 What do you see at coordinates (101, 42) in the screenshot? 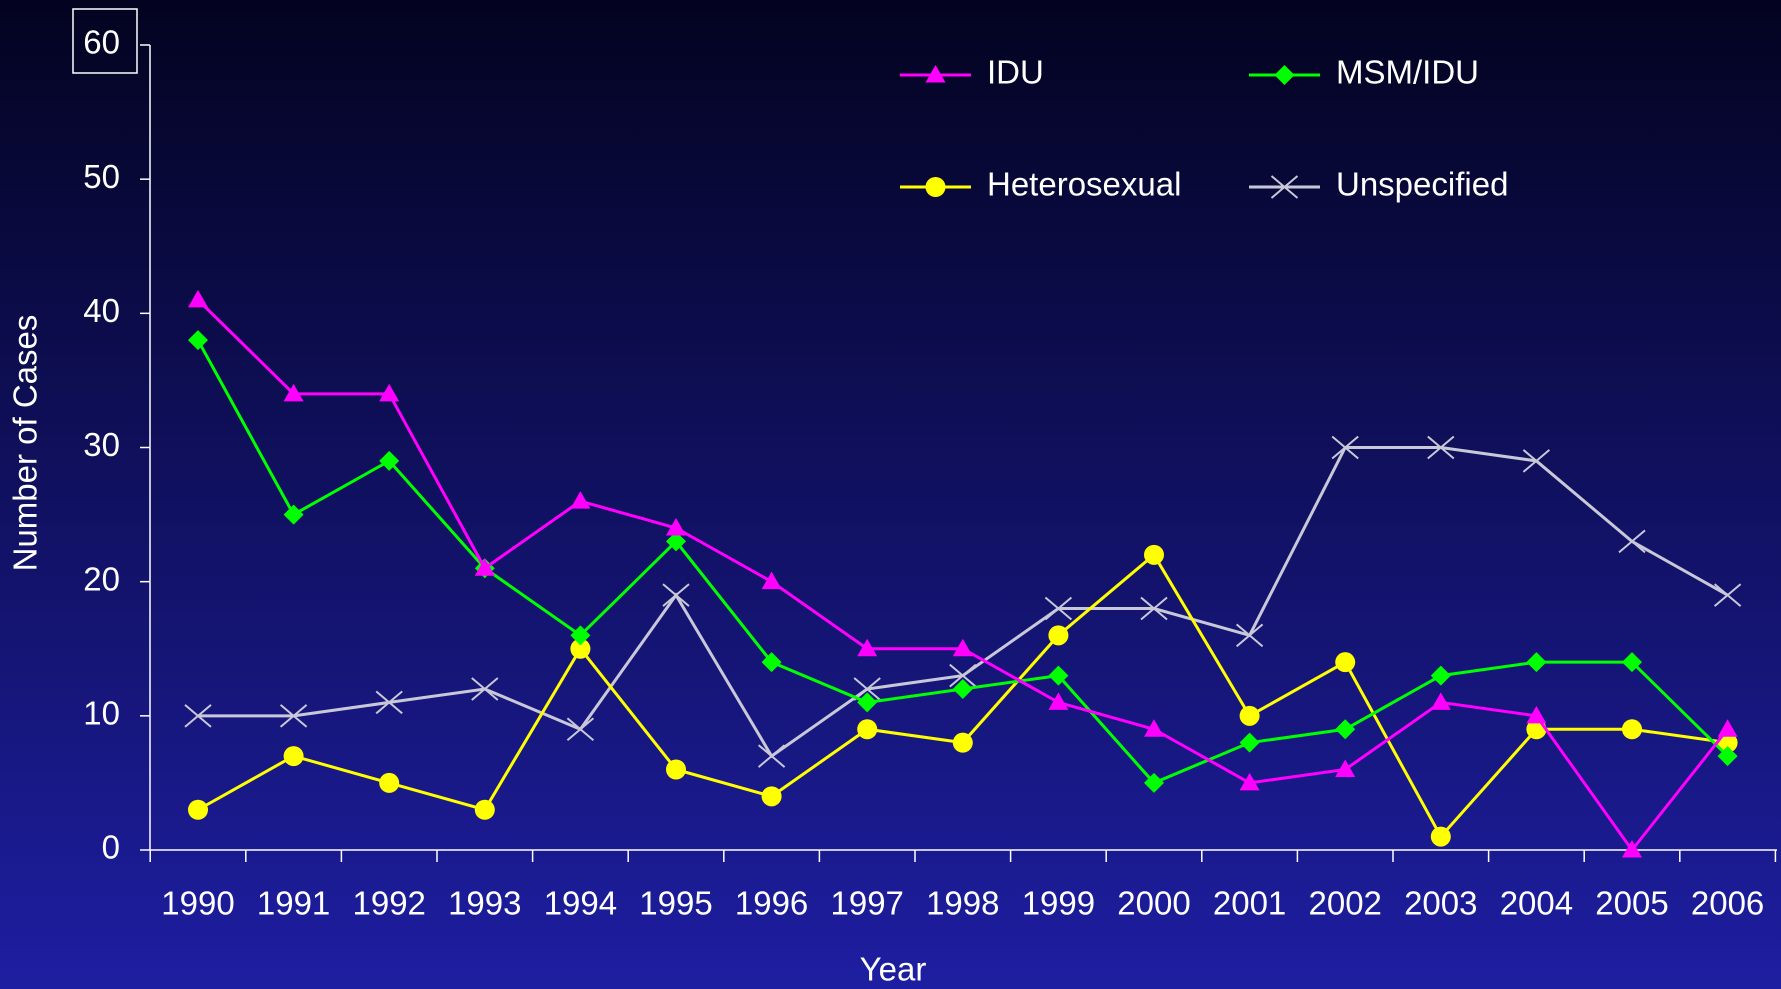
I see `y-tick-label: 60` at bounding box center [101, 42].